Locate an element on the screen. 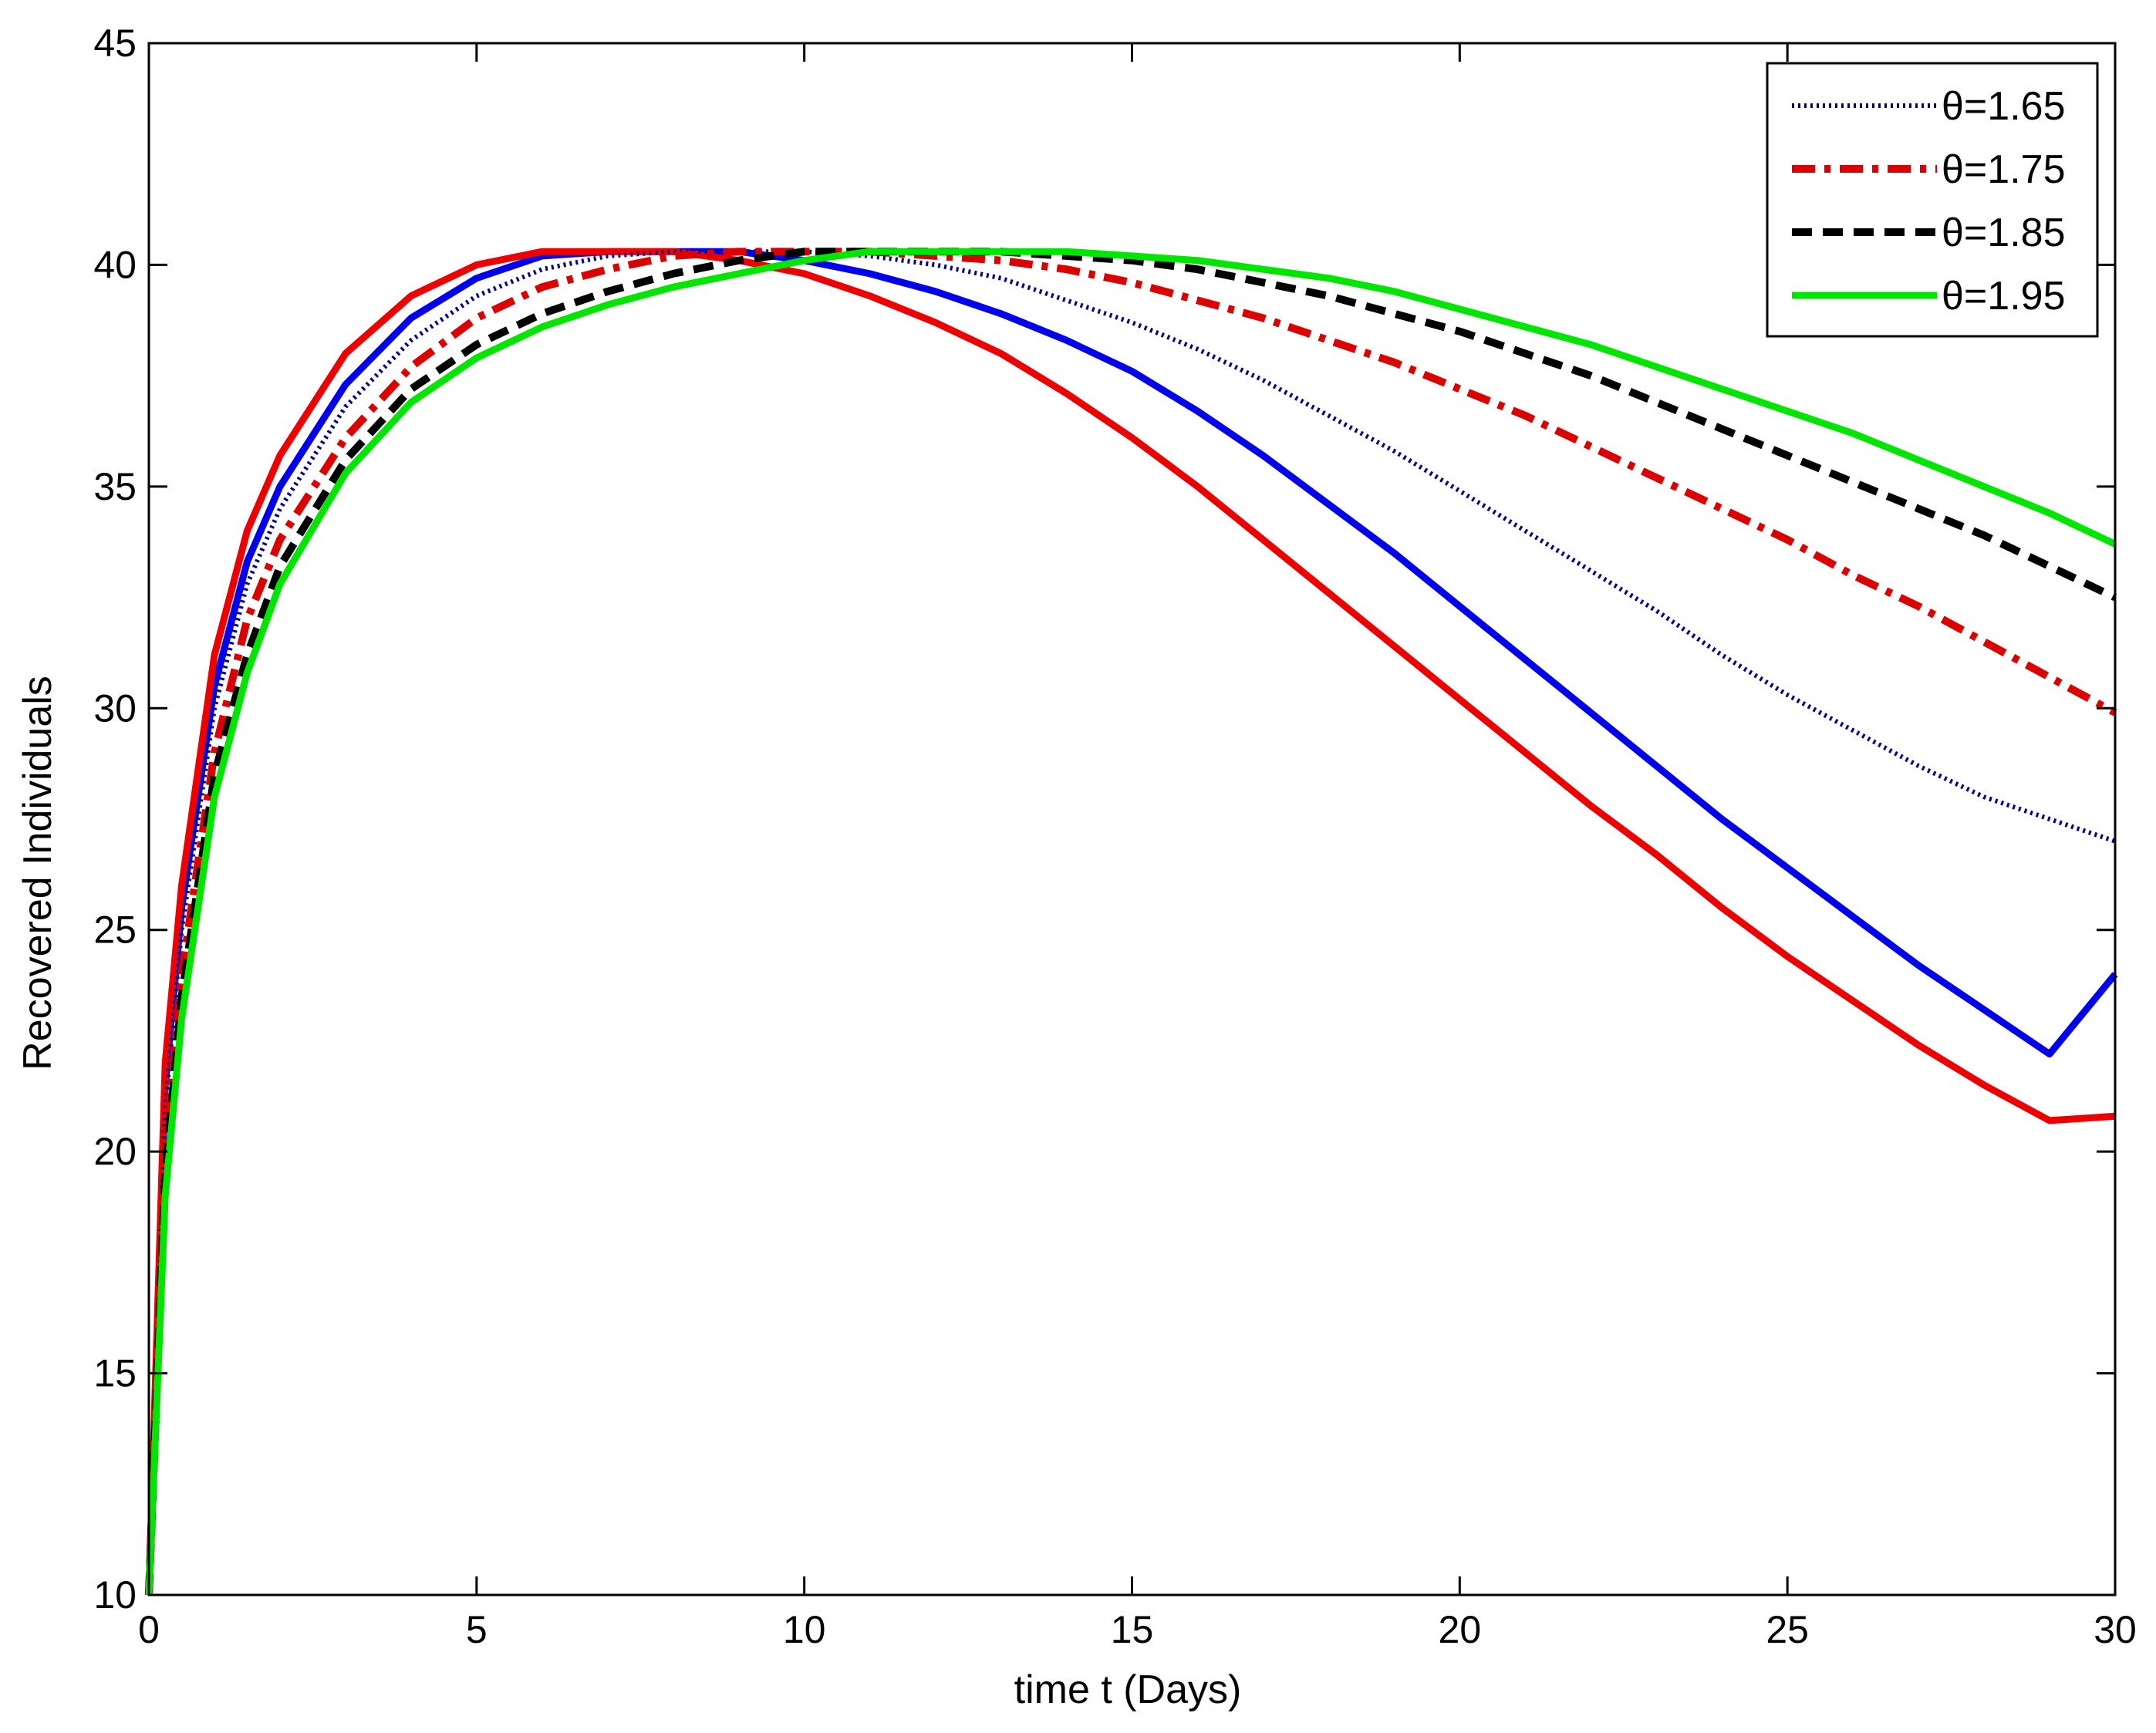 The height and width of the screenshot is (1733, 2156). y-tick-label: 15 is located at coordinates (115, 1373).